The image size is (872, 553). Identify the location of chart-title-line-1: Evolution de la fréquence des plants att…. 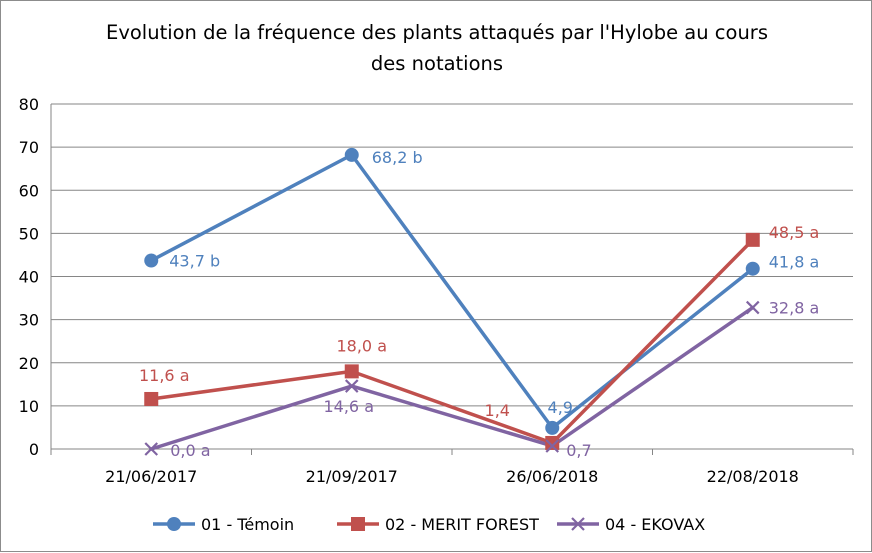
(437, 32).